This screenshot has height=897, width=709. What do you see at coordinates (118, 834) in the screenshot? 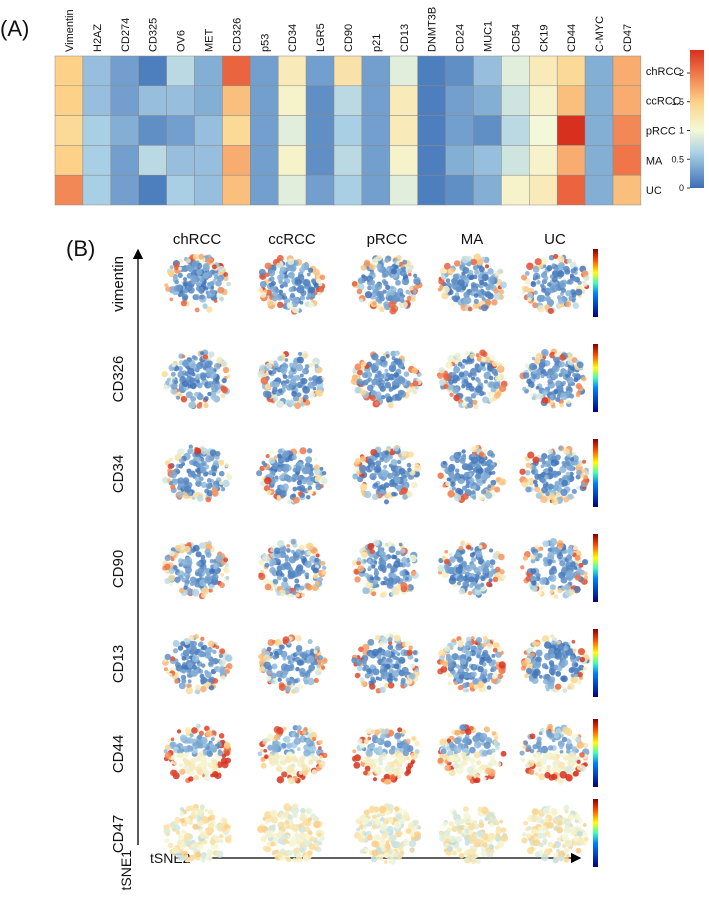
I see `row-label: CD47` at bounding box center [118, 834].